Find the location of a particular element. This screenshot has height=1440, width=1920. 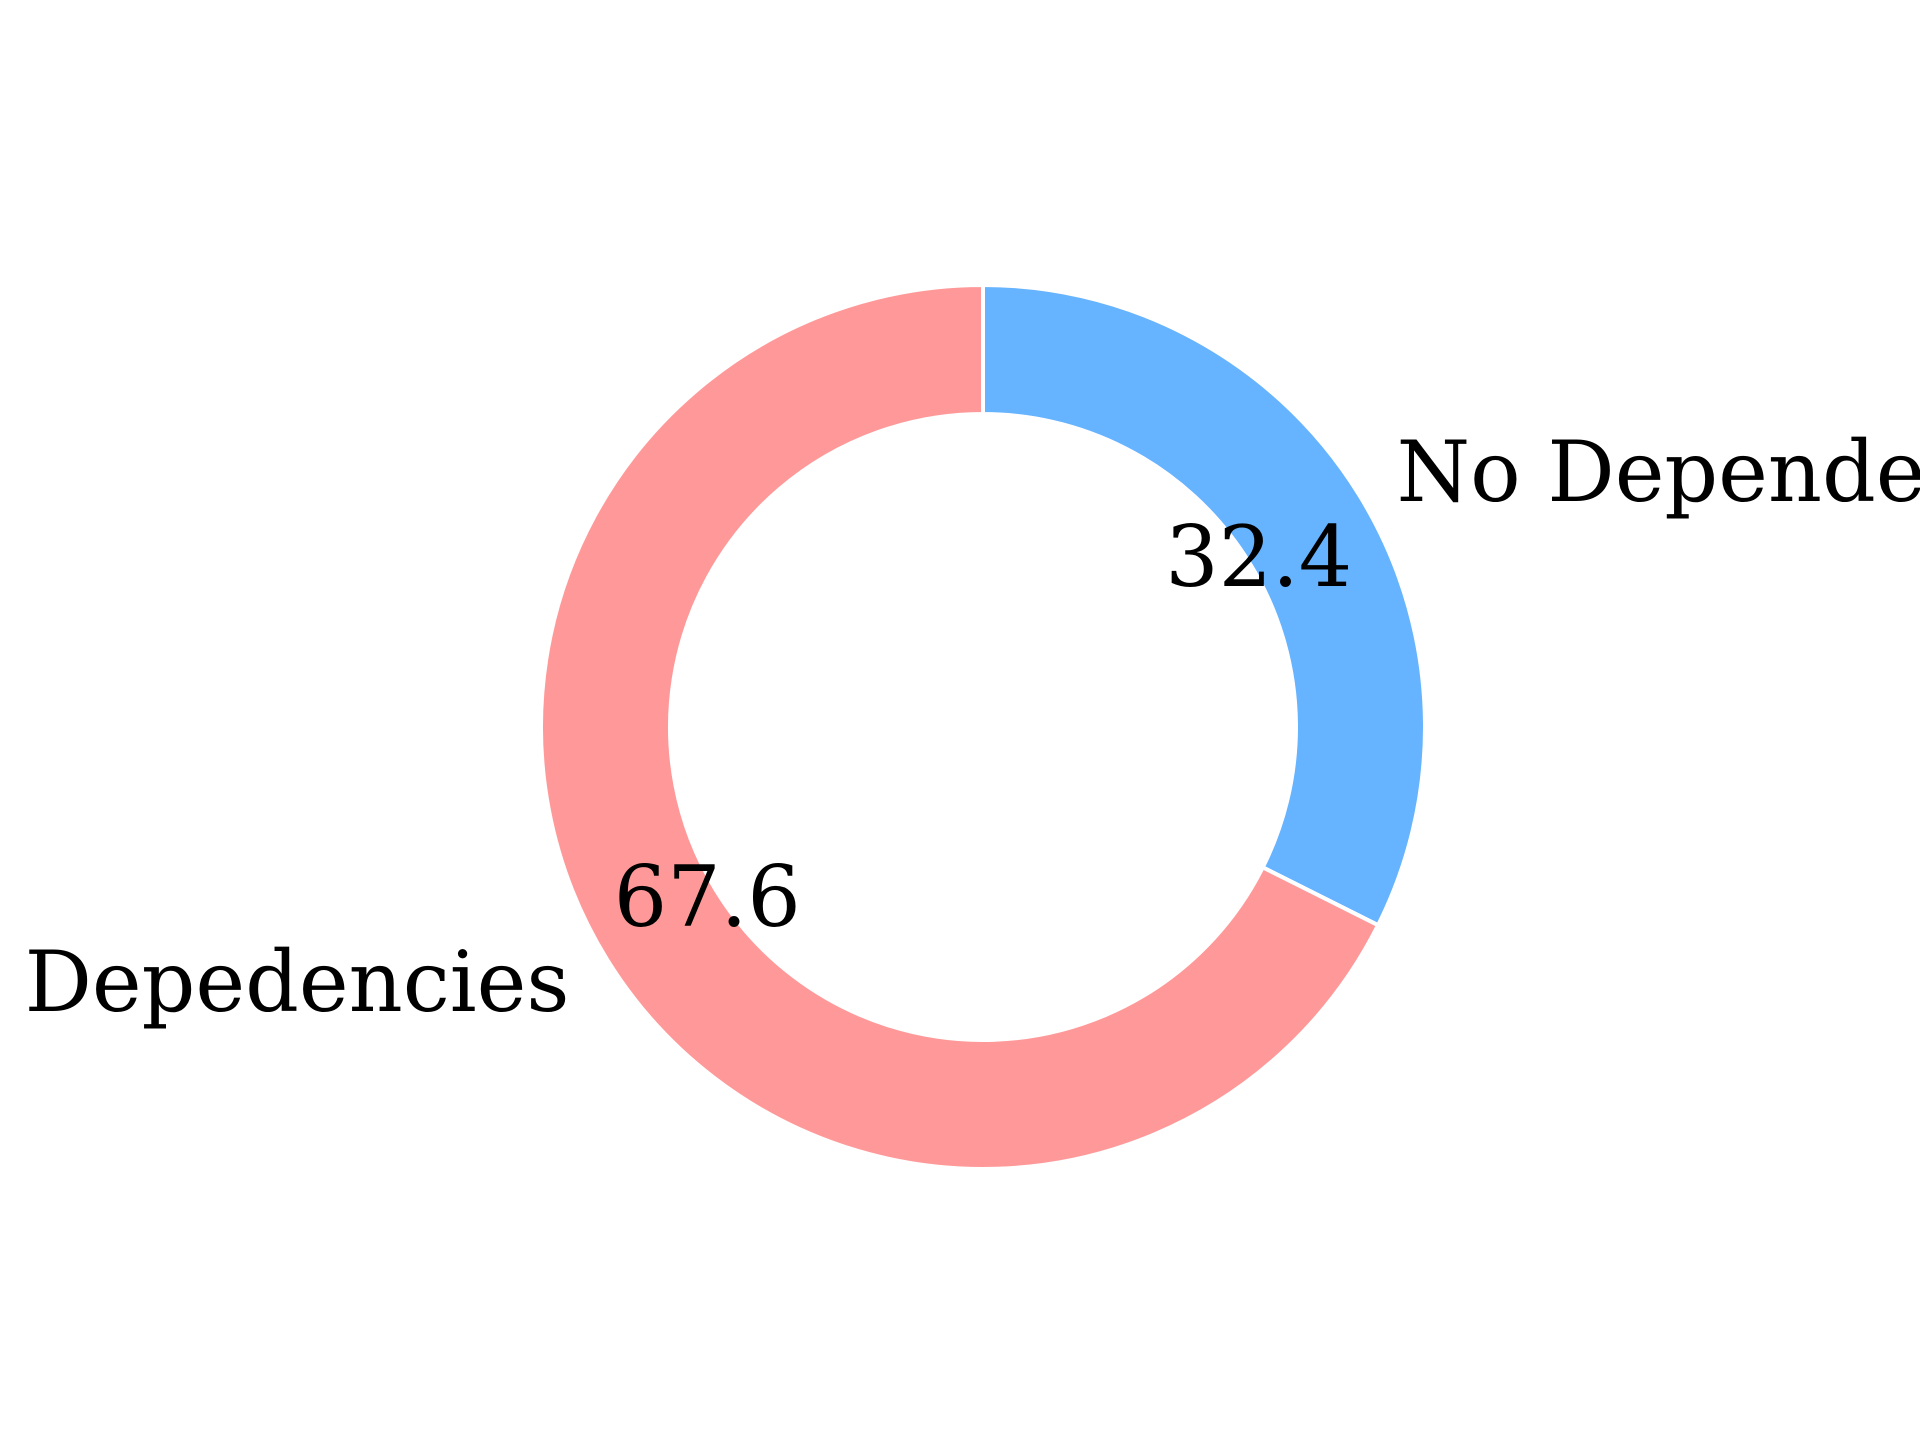

value-label-having-depedencies: 67.6 is located at coordinates (707, 897).